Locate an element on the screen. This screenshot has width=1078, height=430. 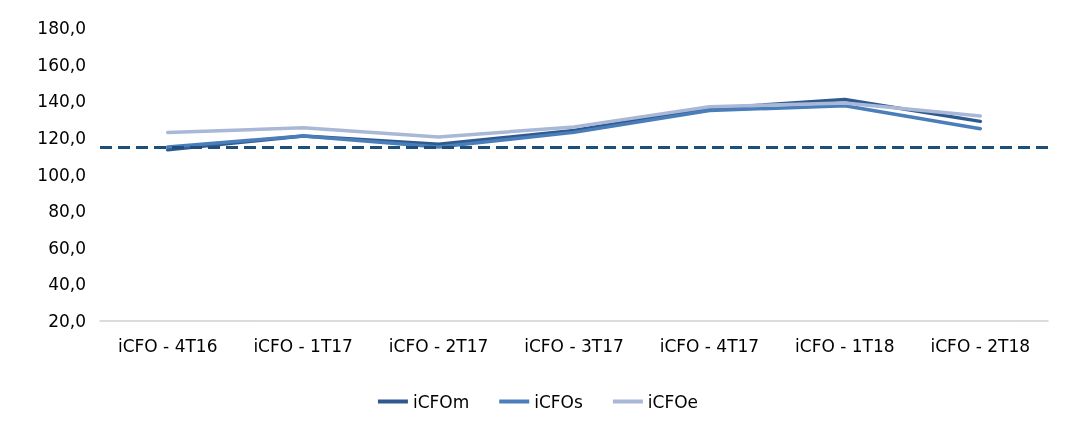
x-tick-label: iCFO - 2T17 is located at coordinates (438, 345).